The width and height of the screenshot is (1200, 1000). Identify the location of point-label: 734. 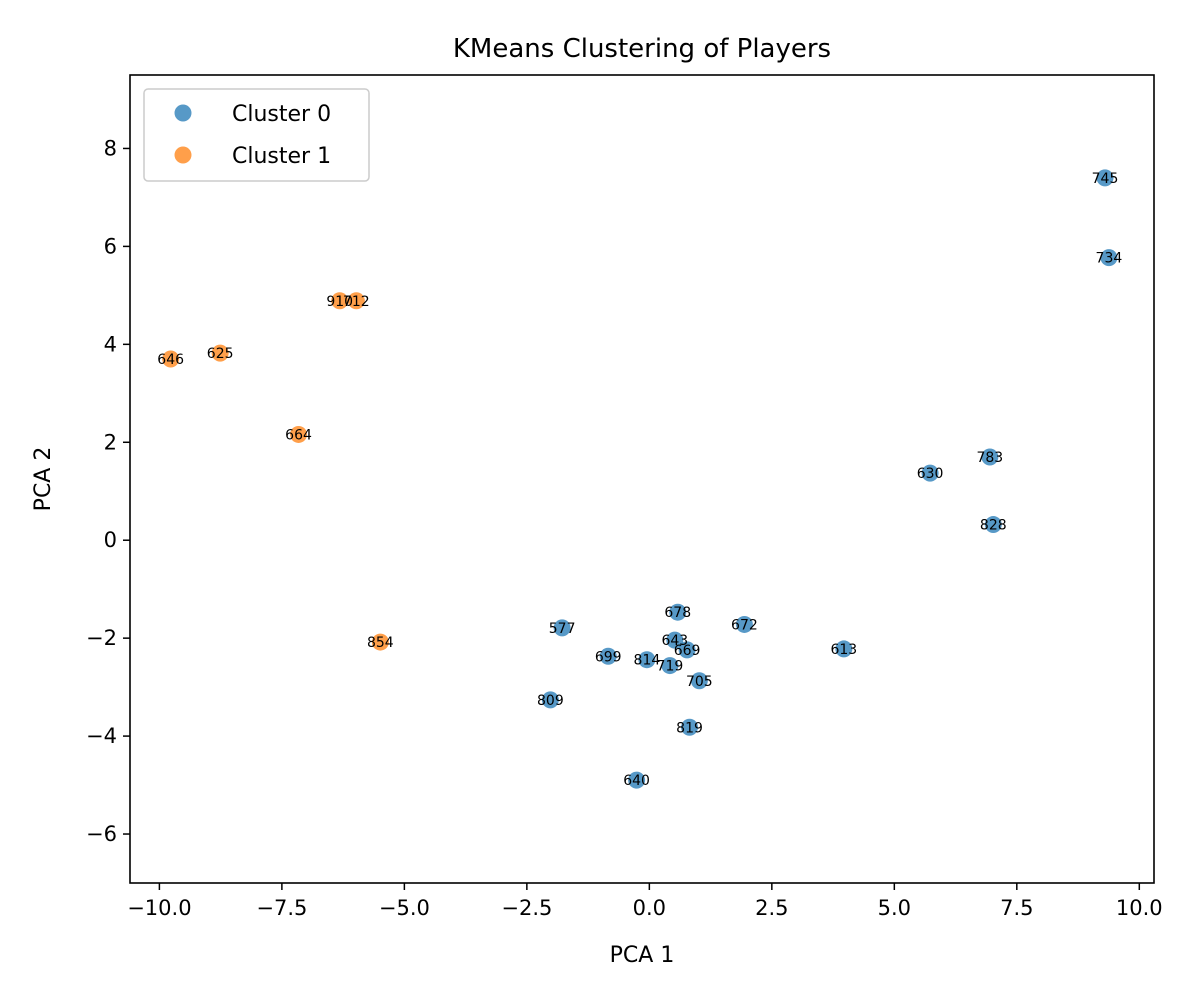
(1109, 259).